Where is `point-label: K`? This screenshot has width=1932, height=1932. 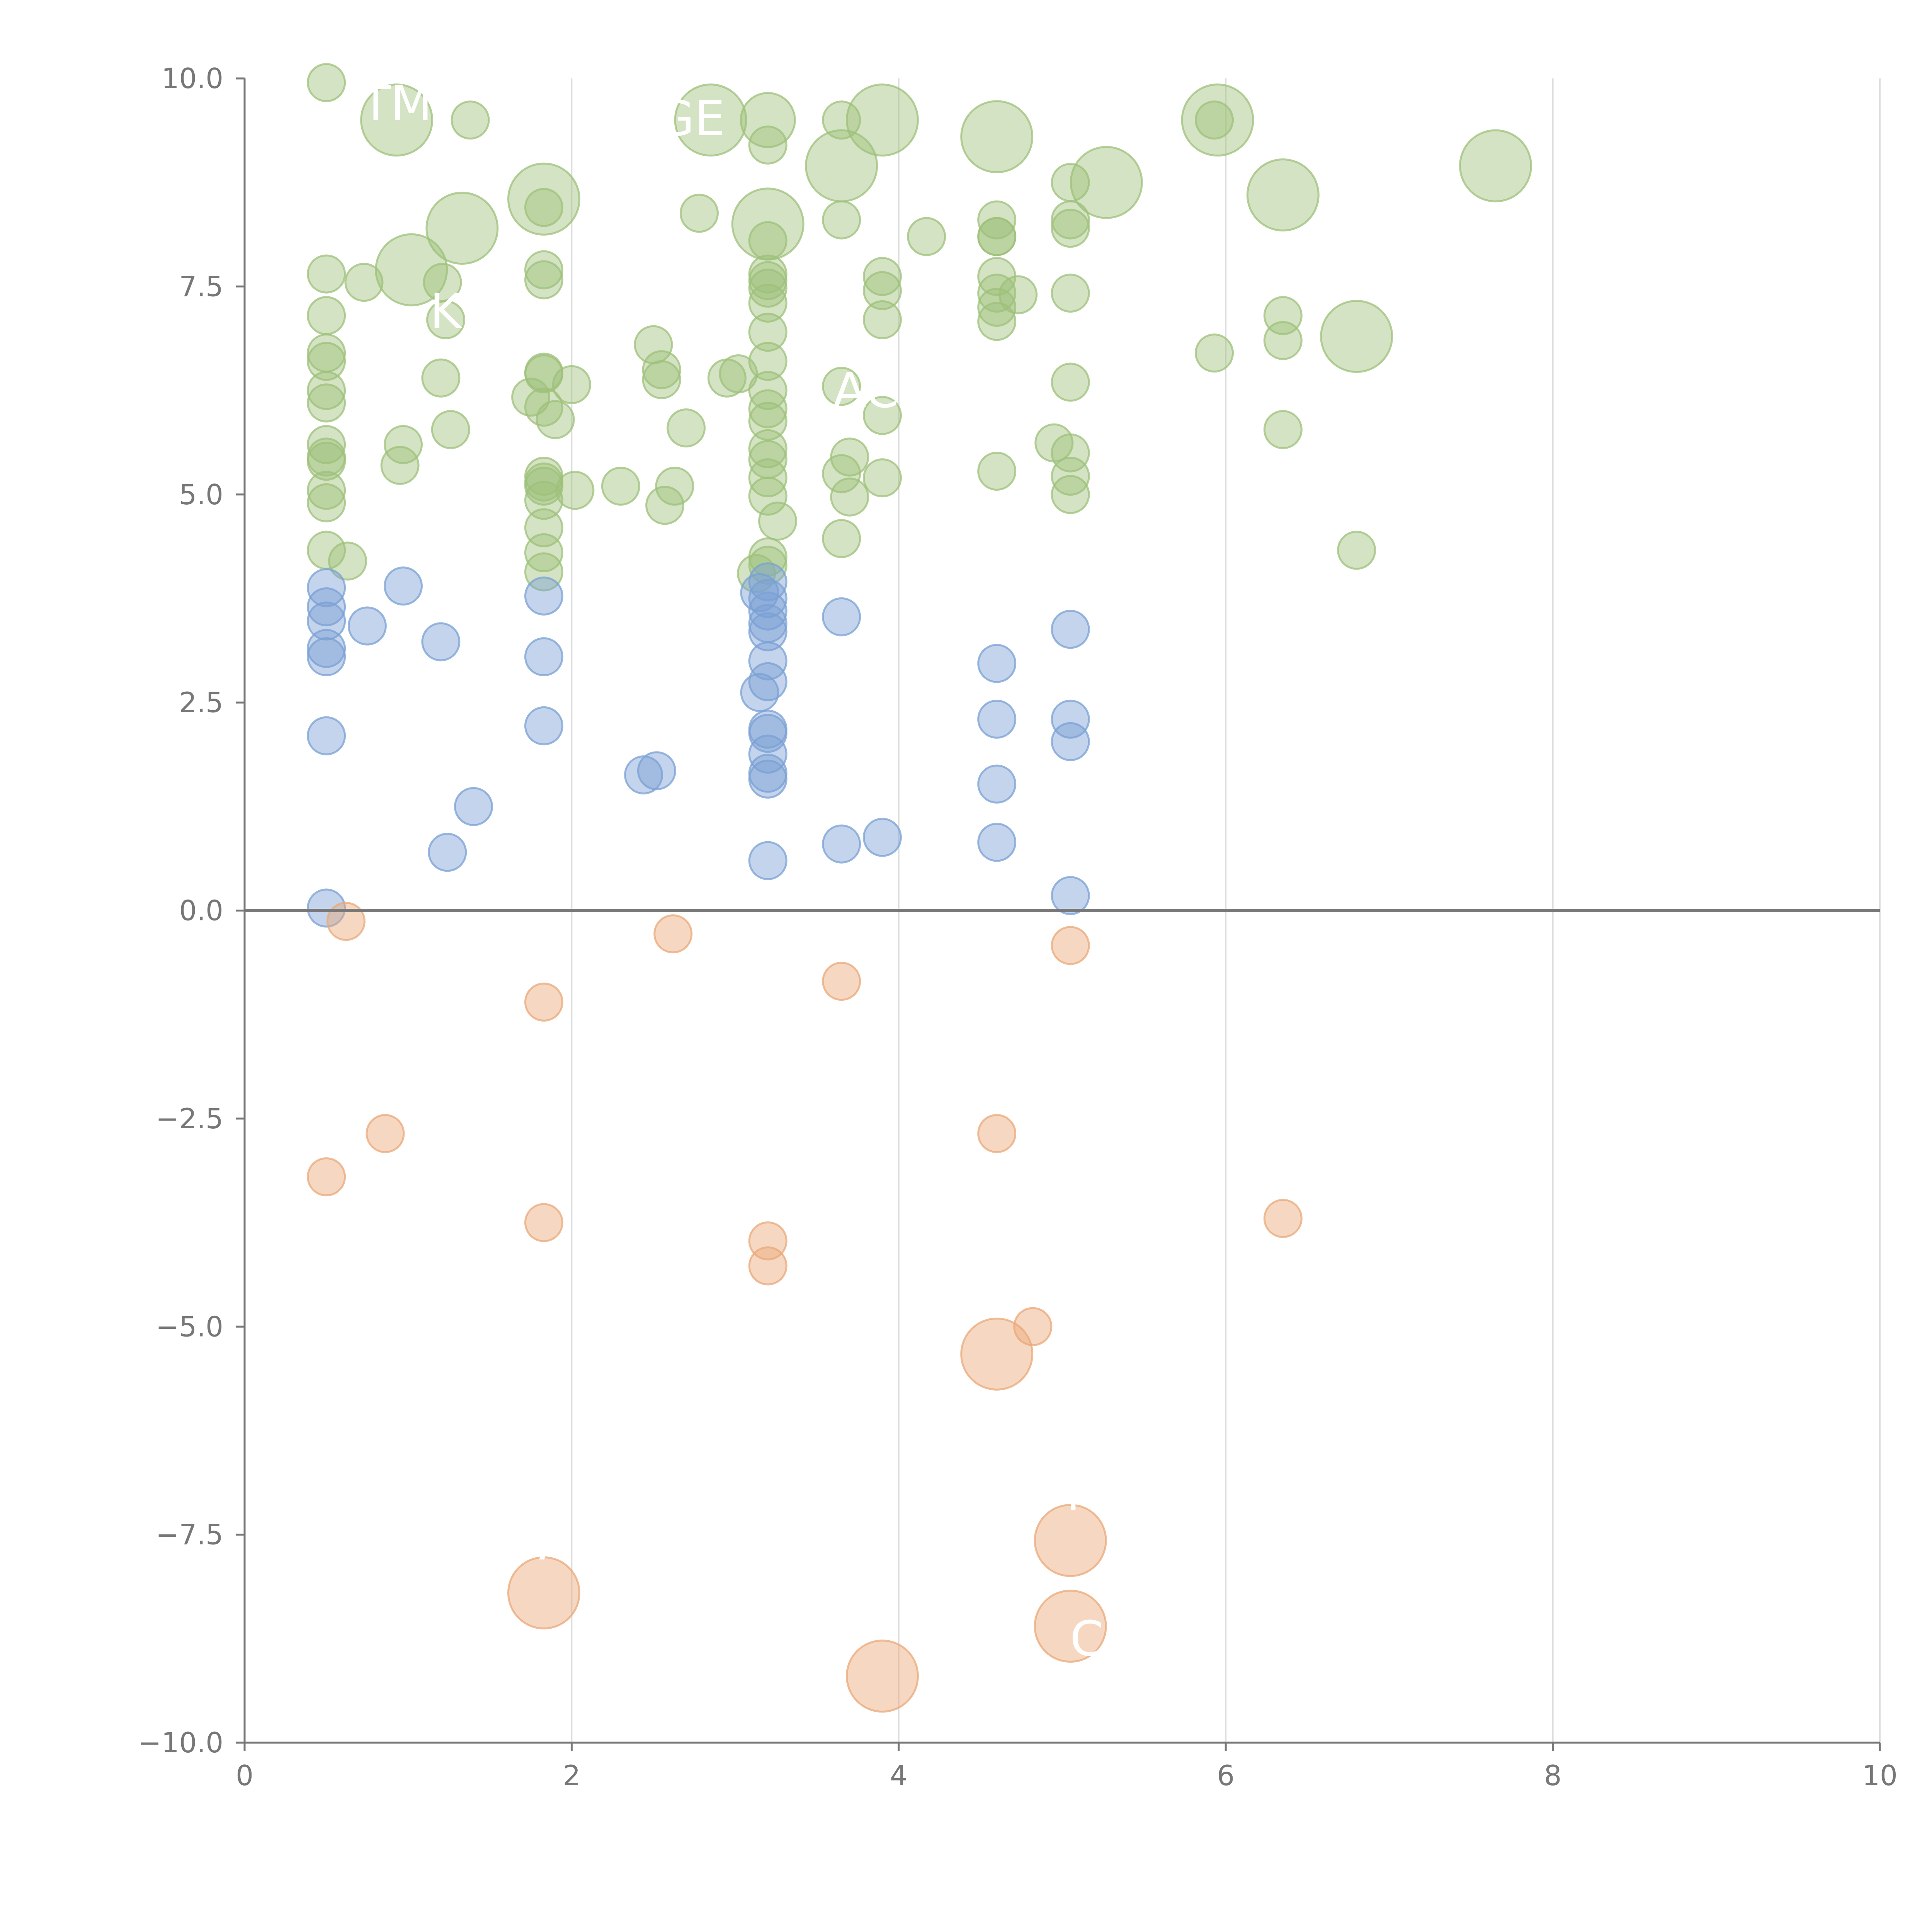 point-label: K is located at coordinates (1083, 1493).